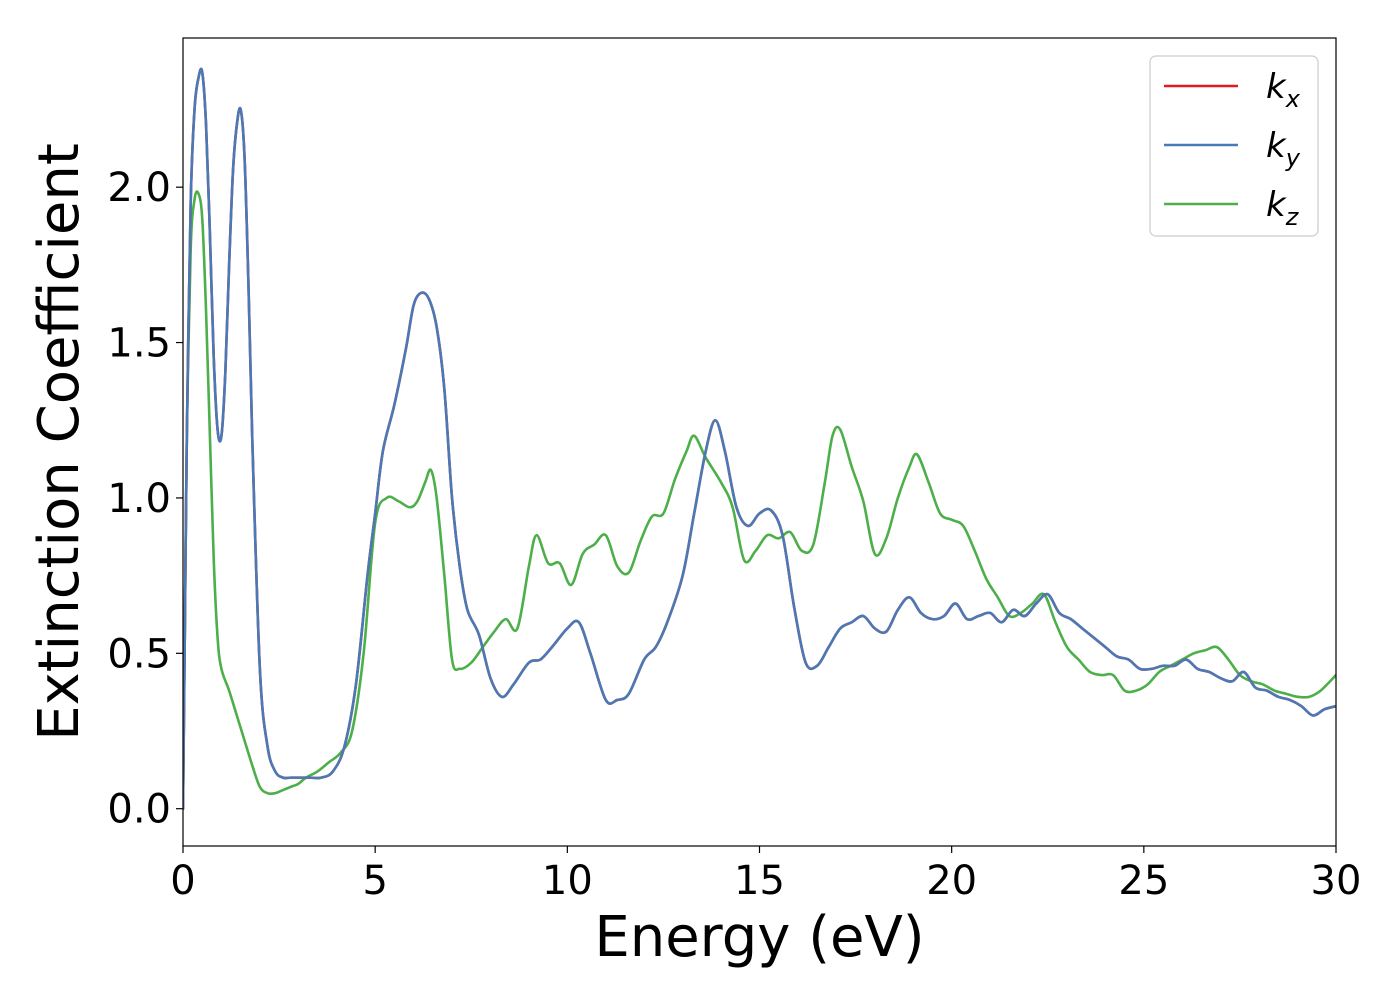  Describe the element at coordinates (1143, 881) in the screenshot. I see `x-tick-label: 25` at that location.